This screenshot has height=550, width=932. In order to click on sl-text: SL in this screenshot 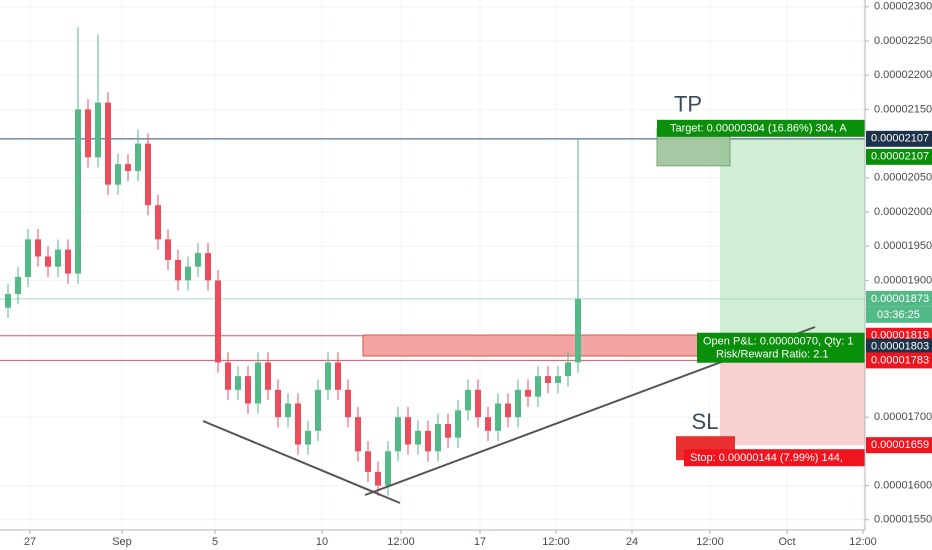, I will do `click(705, 421)`.